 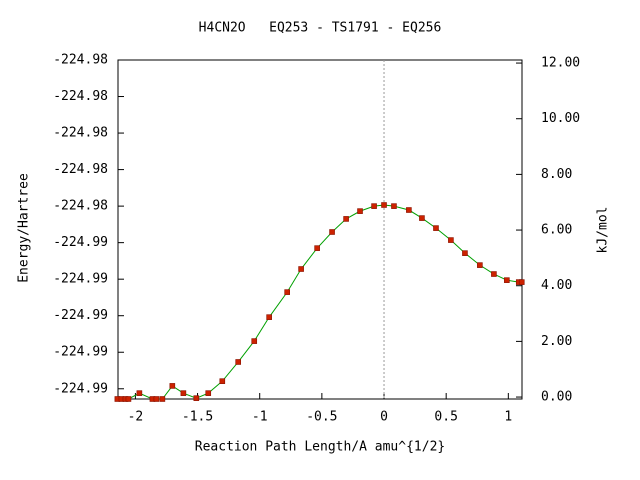 I want to click on x-tick-label: -0.5, so click(x=321, y=417).